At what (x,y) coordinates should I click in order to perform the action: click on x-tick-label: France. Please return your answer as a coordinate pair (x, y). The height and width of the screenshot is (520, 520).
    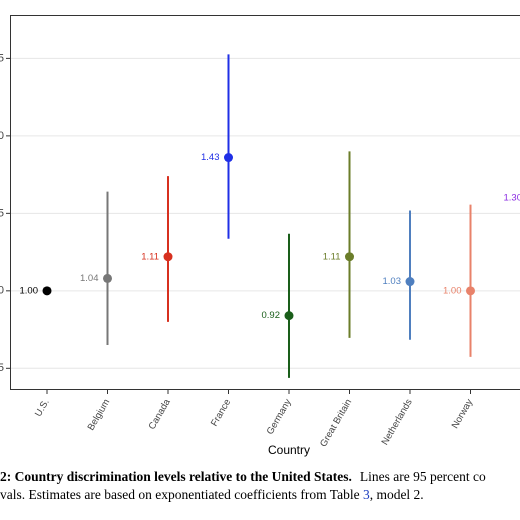
    Looking at the image, I should click on (221, 412).